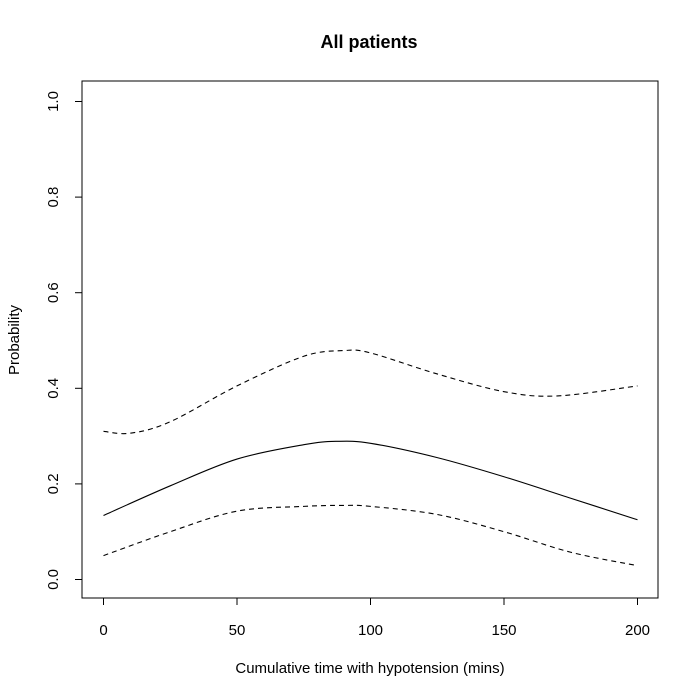 This screenshot has height=700, width=700. What do you see at coordinates (53, 483) in the screenshot?
I see `y-tick-label: 0.2` at bounding box center [53, 483].